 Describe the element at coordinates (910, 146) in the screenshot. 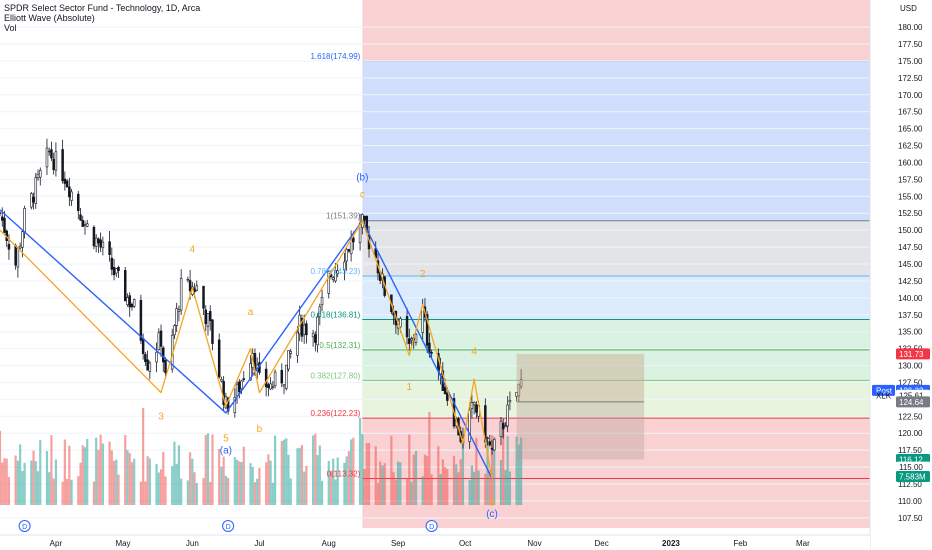

I see `price-tick-label: 162.50` at that location.